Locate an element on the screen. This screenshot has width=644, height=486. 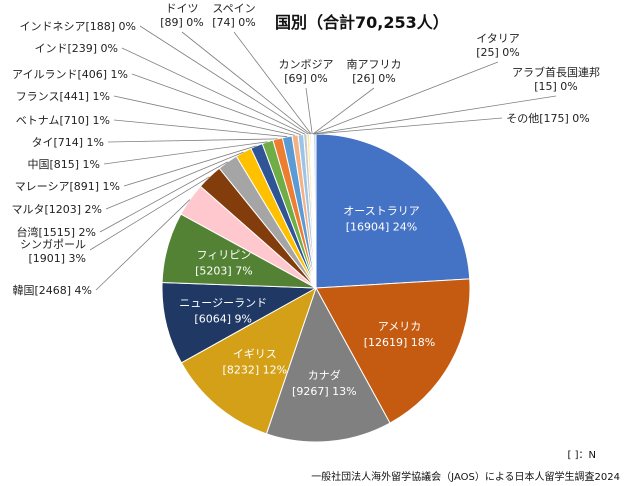
slice-label-15: アイルランド[406] 1% is located at coordinates (70, 74).